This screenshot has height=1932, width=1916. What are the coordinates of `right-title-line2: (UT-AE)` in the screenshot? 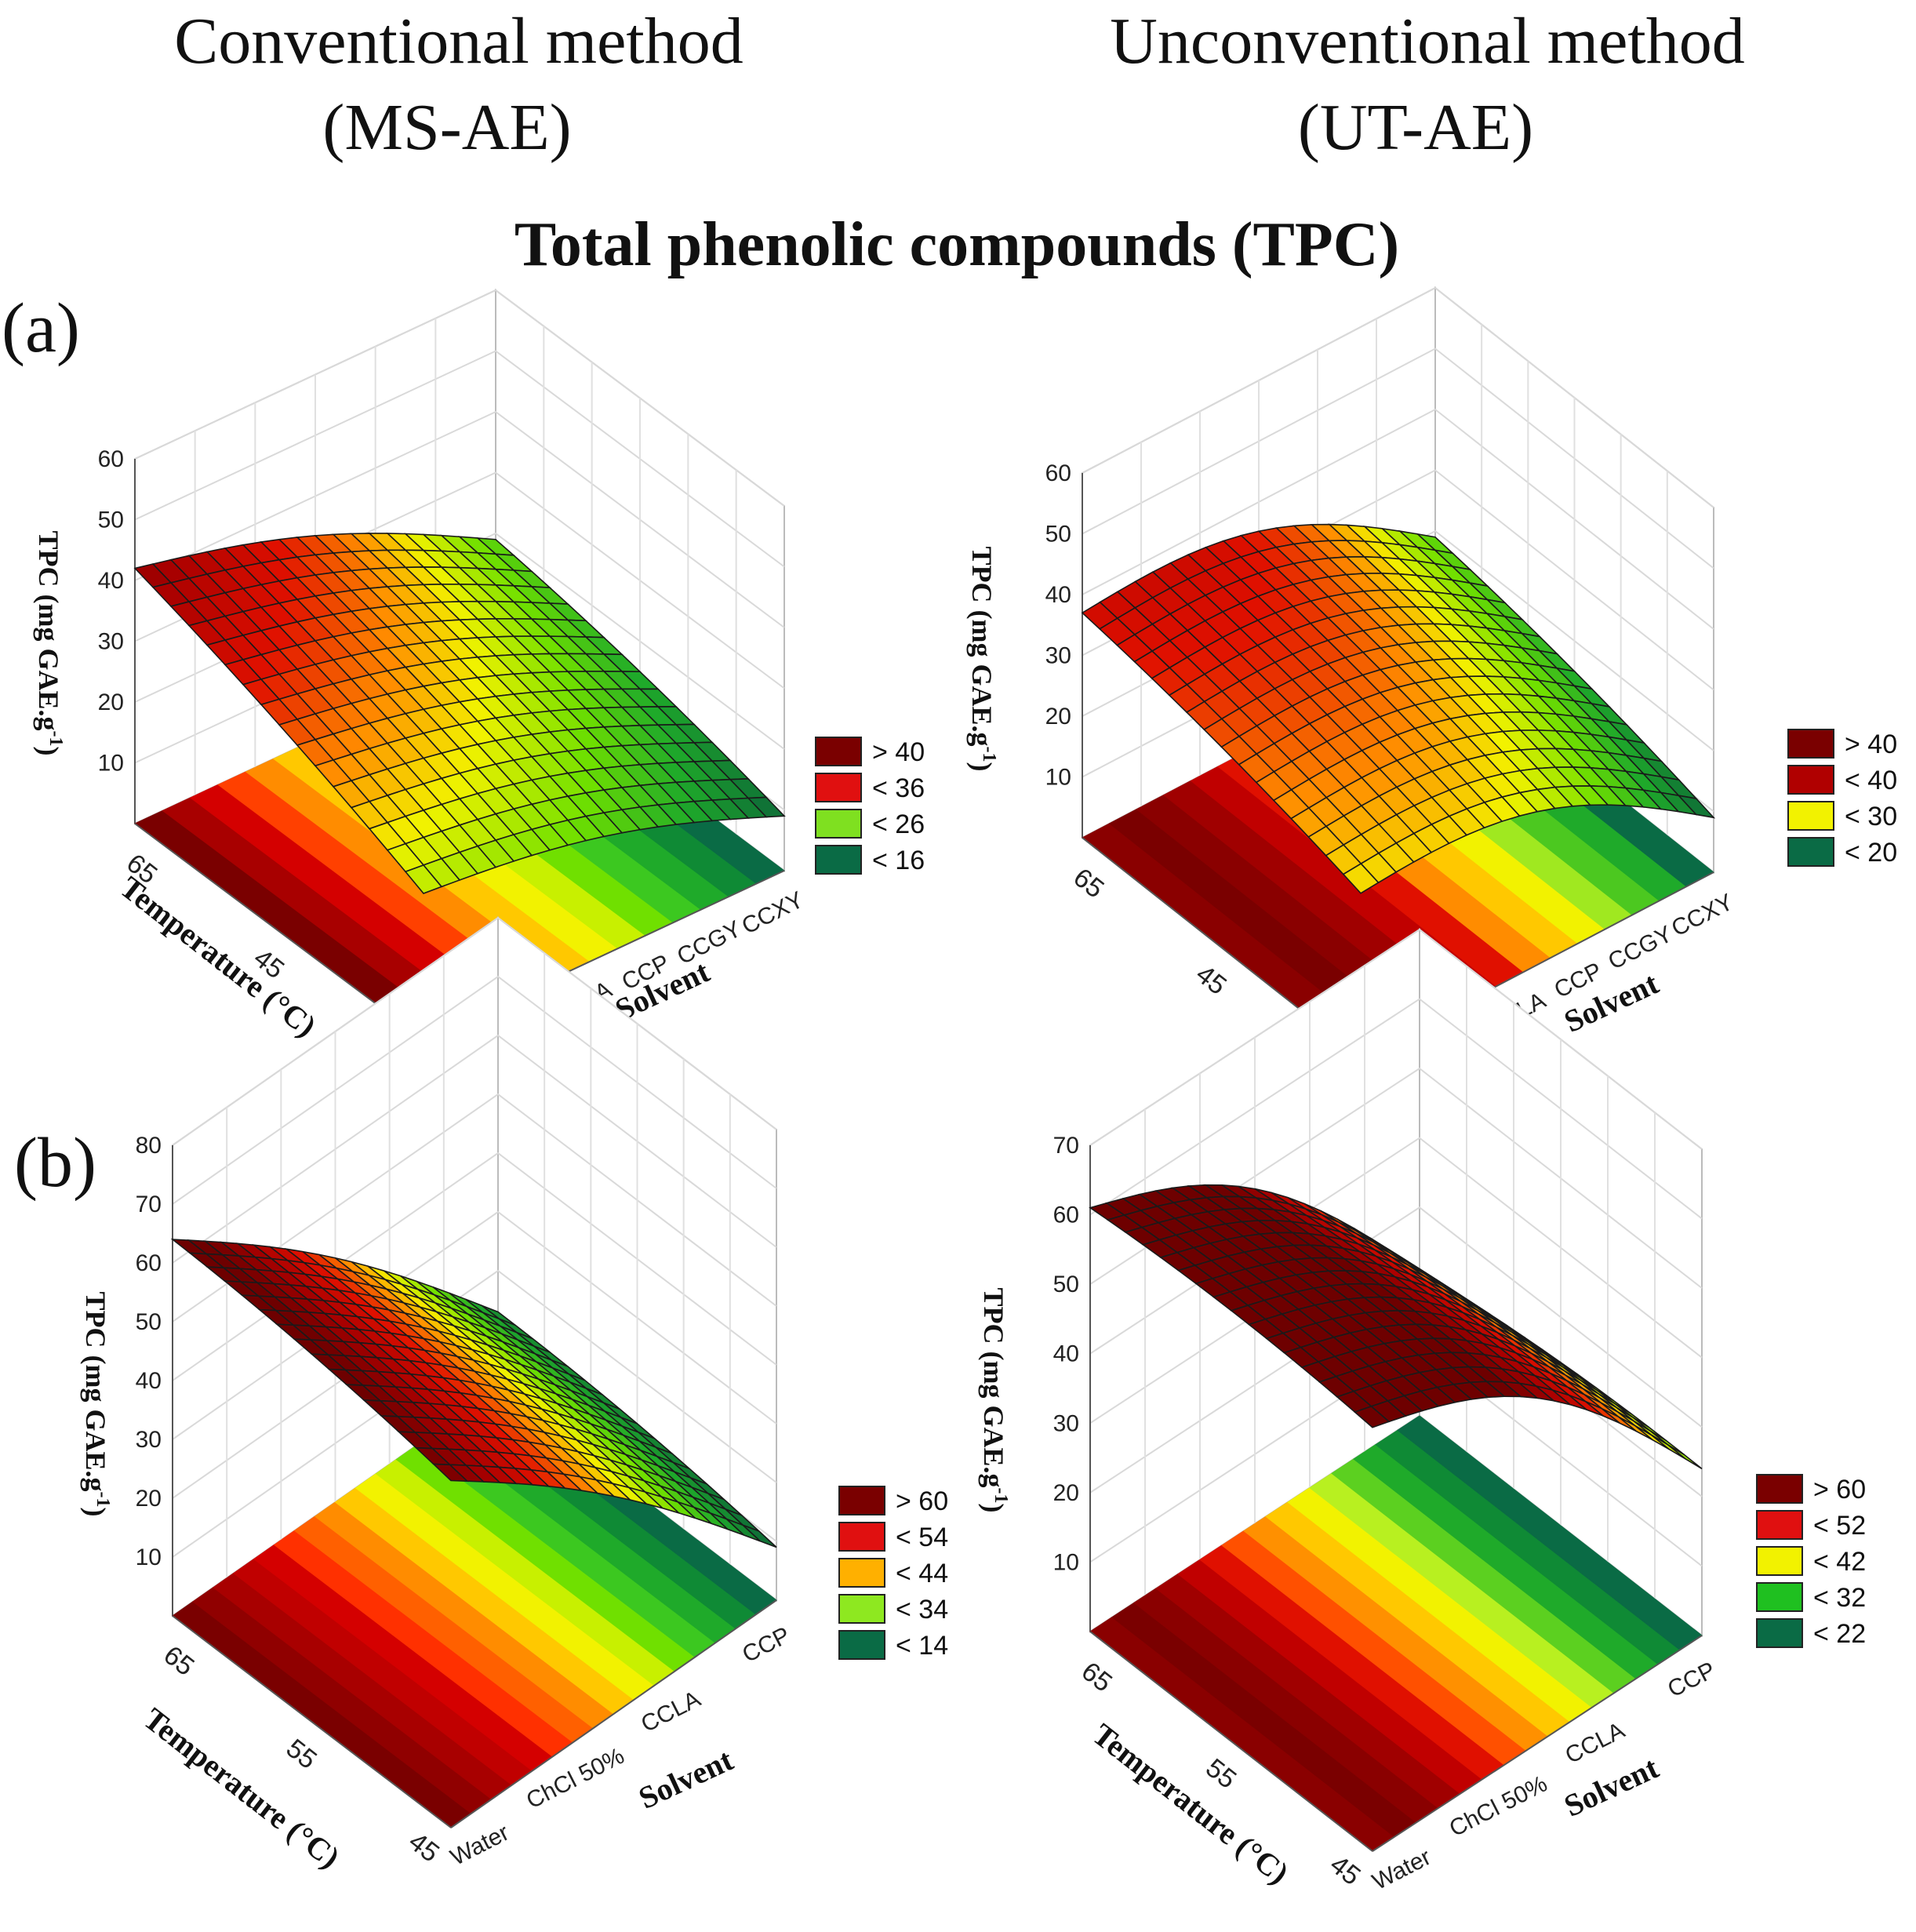 It's located at (1415, 127).